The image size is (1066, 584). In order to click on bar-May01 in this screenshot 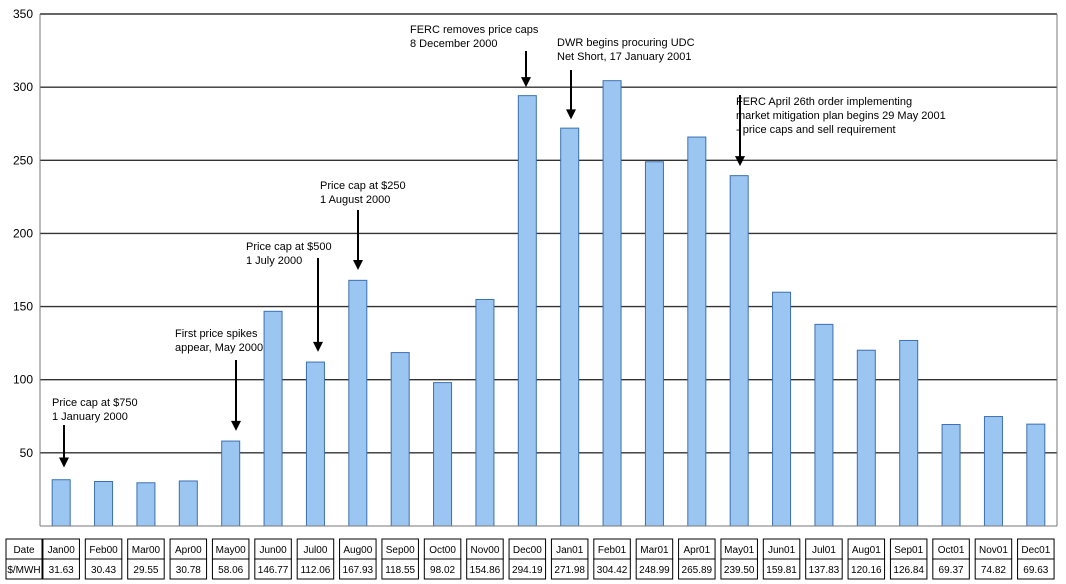, I will do `click(739, 351)`.